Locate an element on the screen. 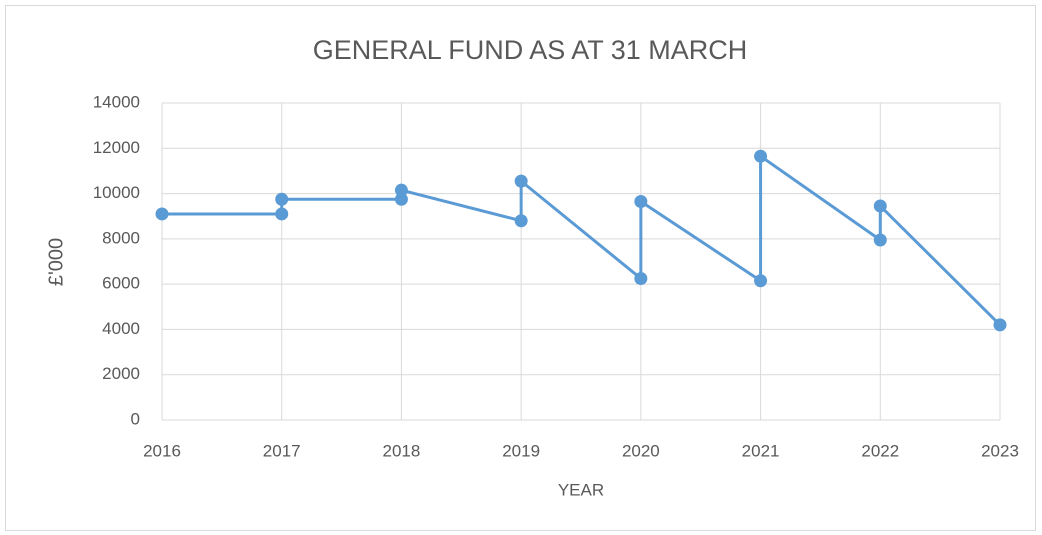 This screenshot has height=535, width=1042. x-tick-label: 2018 is located at coordinates (402, 450).